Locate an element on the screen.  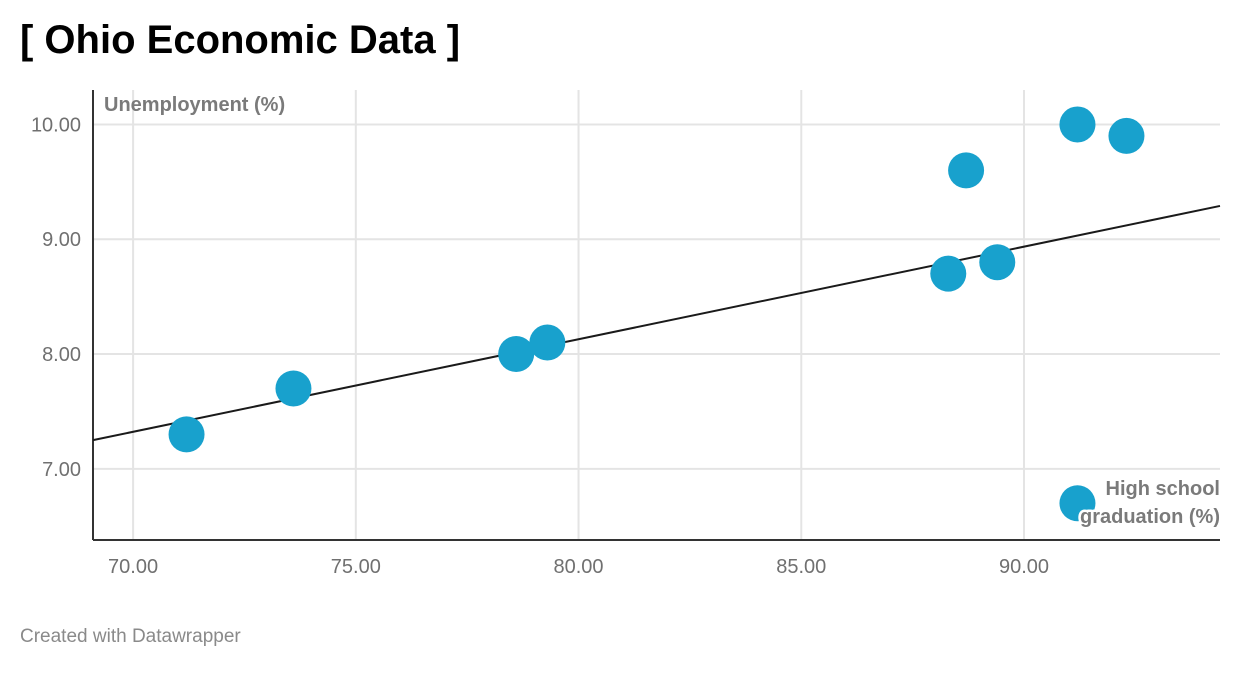
y-tick-label: 9.00 is located at coordinates (61, 240).